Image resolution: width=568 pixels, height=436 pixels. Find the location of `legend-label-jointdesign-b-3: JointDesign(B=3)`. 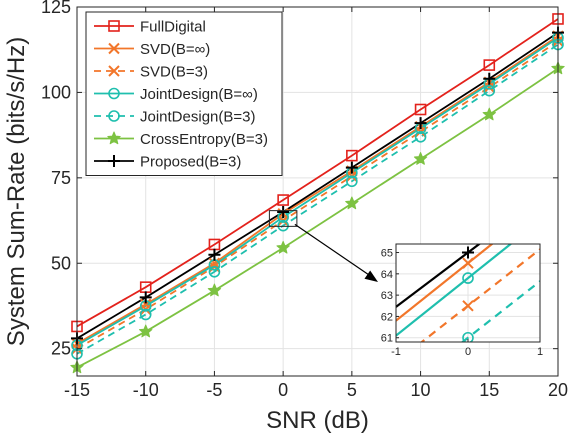

legend-label-jointdesign-b-3: JointDesign(B=3) is located at coordinates (197, 117).